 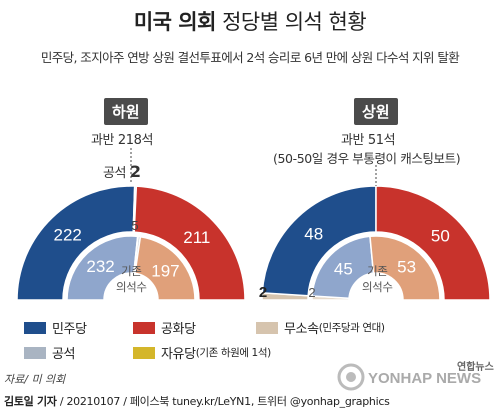 What do you see at coordinates (320, 327) in the screenshot?
I see `legend-independent: 무소속 (민주당과 연대)` at bounding box center [320, 327].